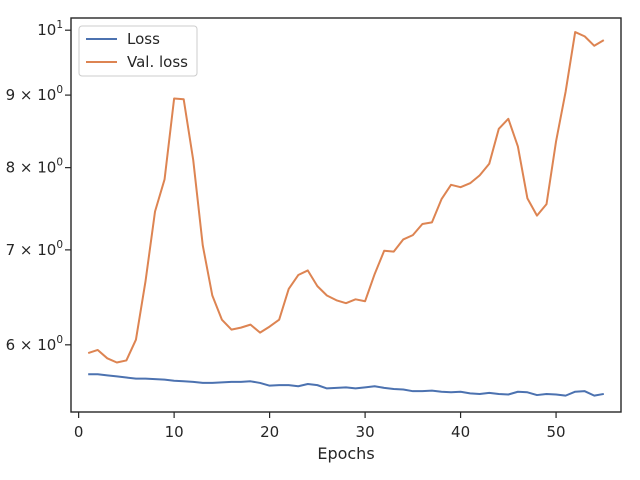 Image resolution: width=640 pixels, height=480 pixels. What do you see at coordinates (34, 167) in the screenshot?
I see `y-tick-label: 8 × 100` at bounding box center [34, 167].